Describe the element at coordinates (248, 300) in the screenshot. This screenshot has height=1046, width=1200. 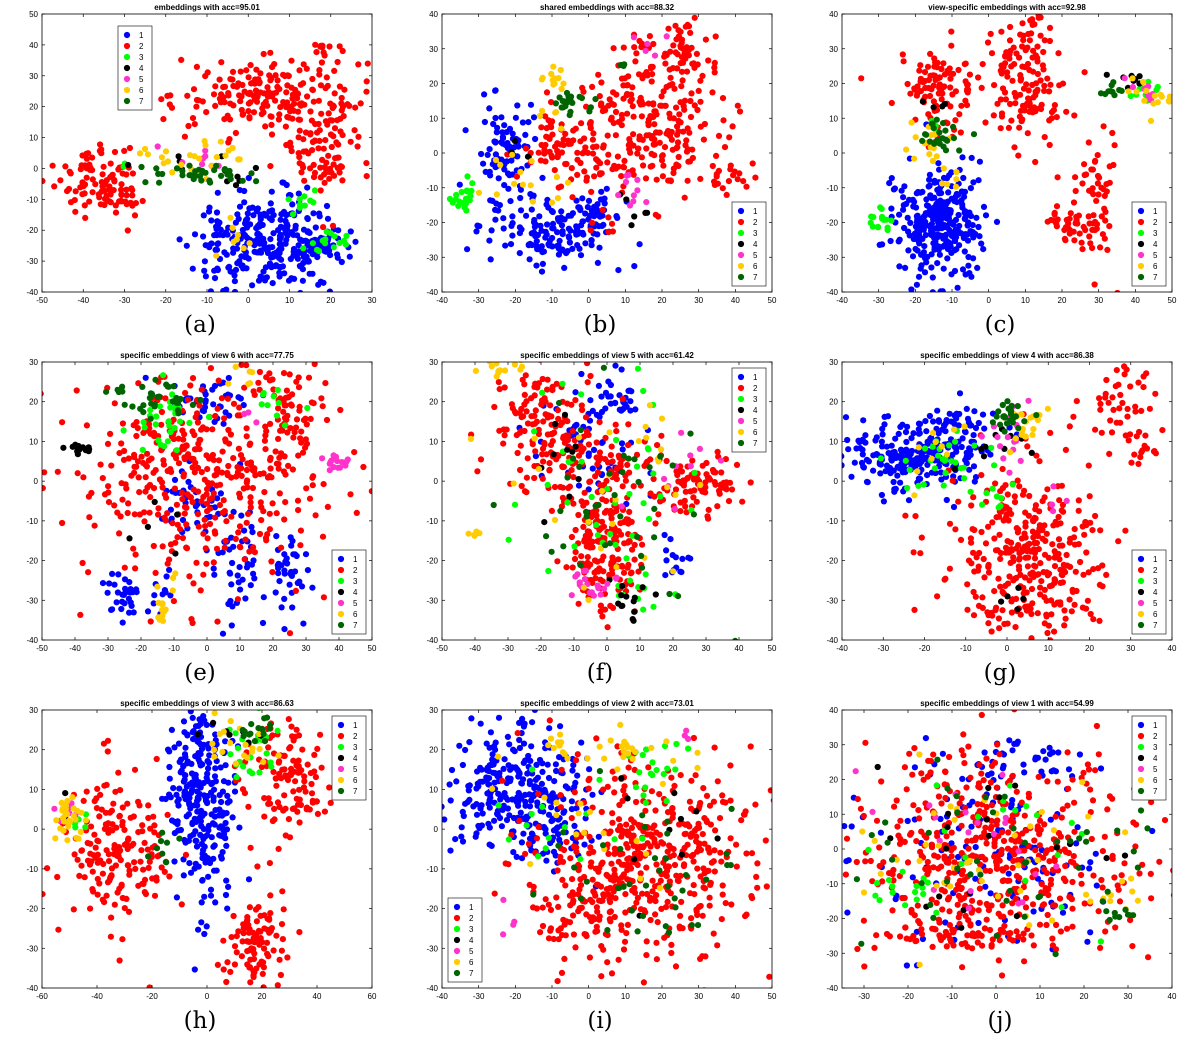
I see `x-tick-label: 0` at that location.